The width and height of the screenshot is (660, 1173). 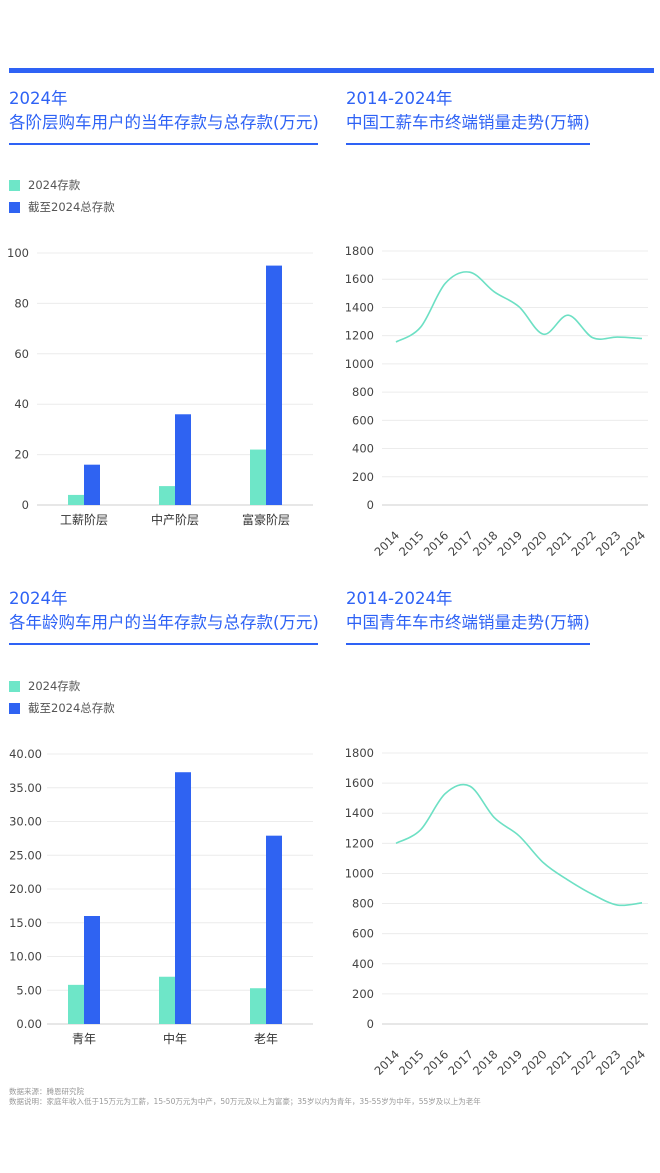 I want to click on title-text: 各年龄购车用户的当年存款与总存款(万元), so click(x=164, y=622).